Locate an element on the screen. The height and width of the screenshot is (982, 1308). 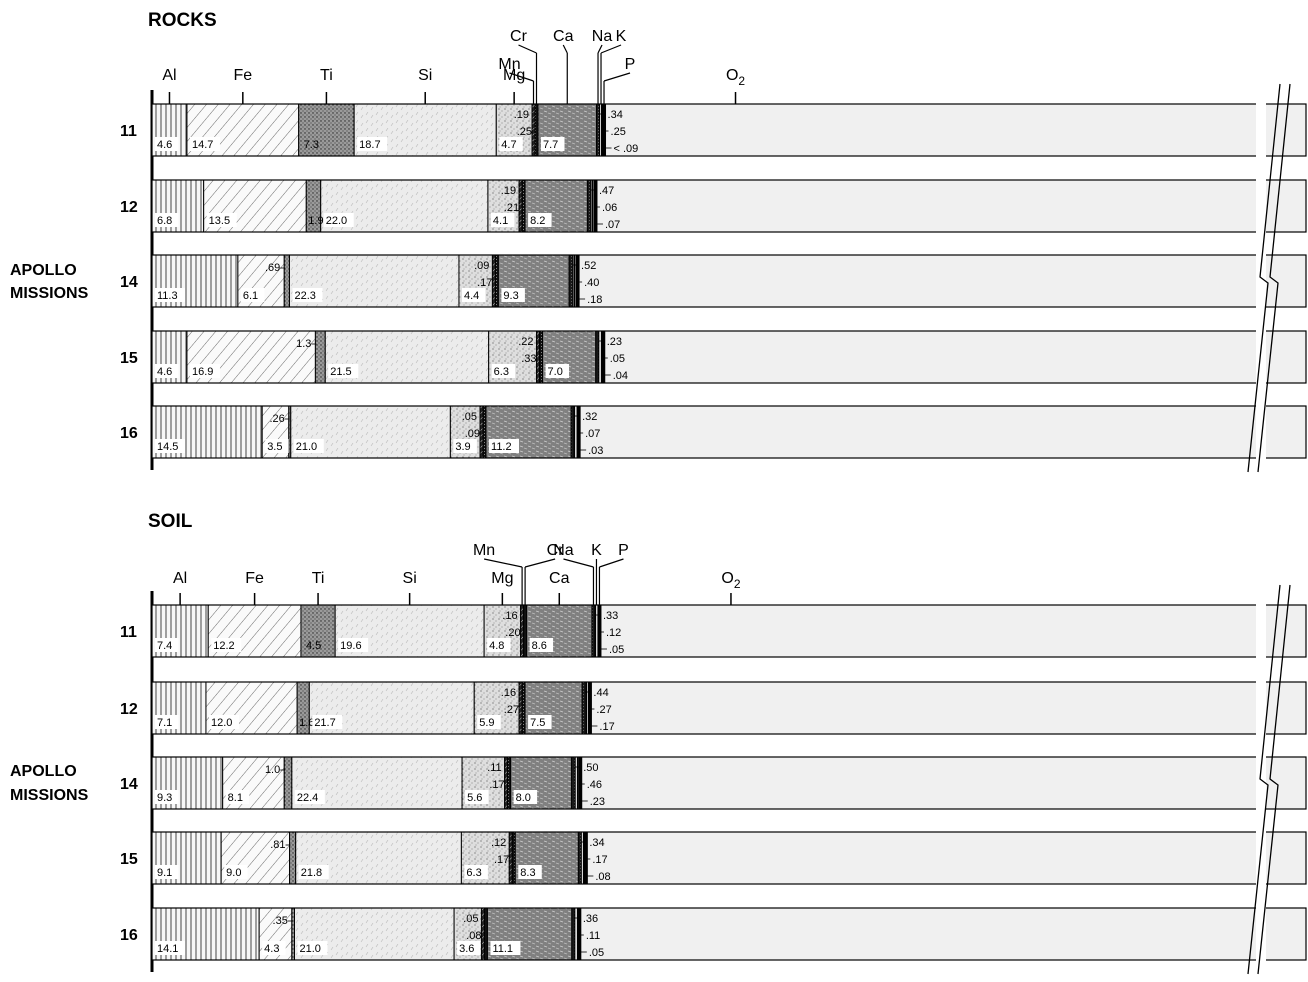
value-label-ca: 8.6 is located at coordinates (539, 646).